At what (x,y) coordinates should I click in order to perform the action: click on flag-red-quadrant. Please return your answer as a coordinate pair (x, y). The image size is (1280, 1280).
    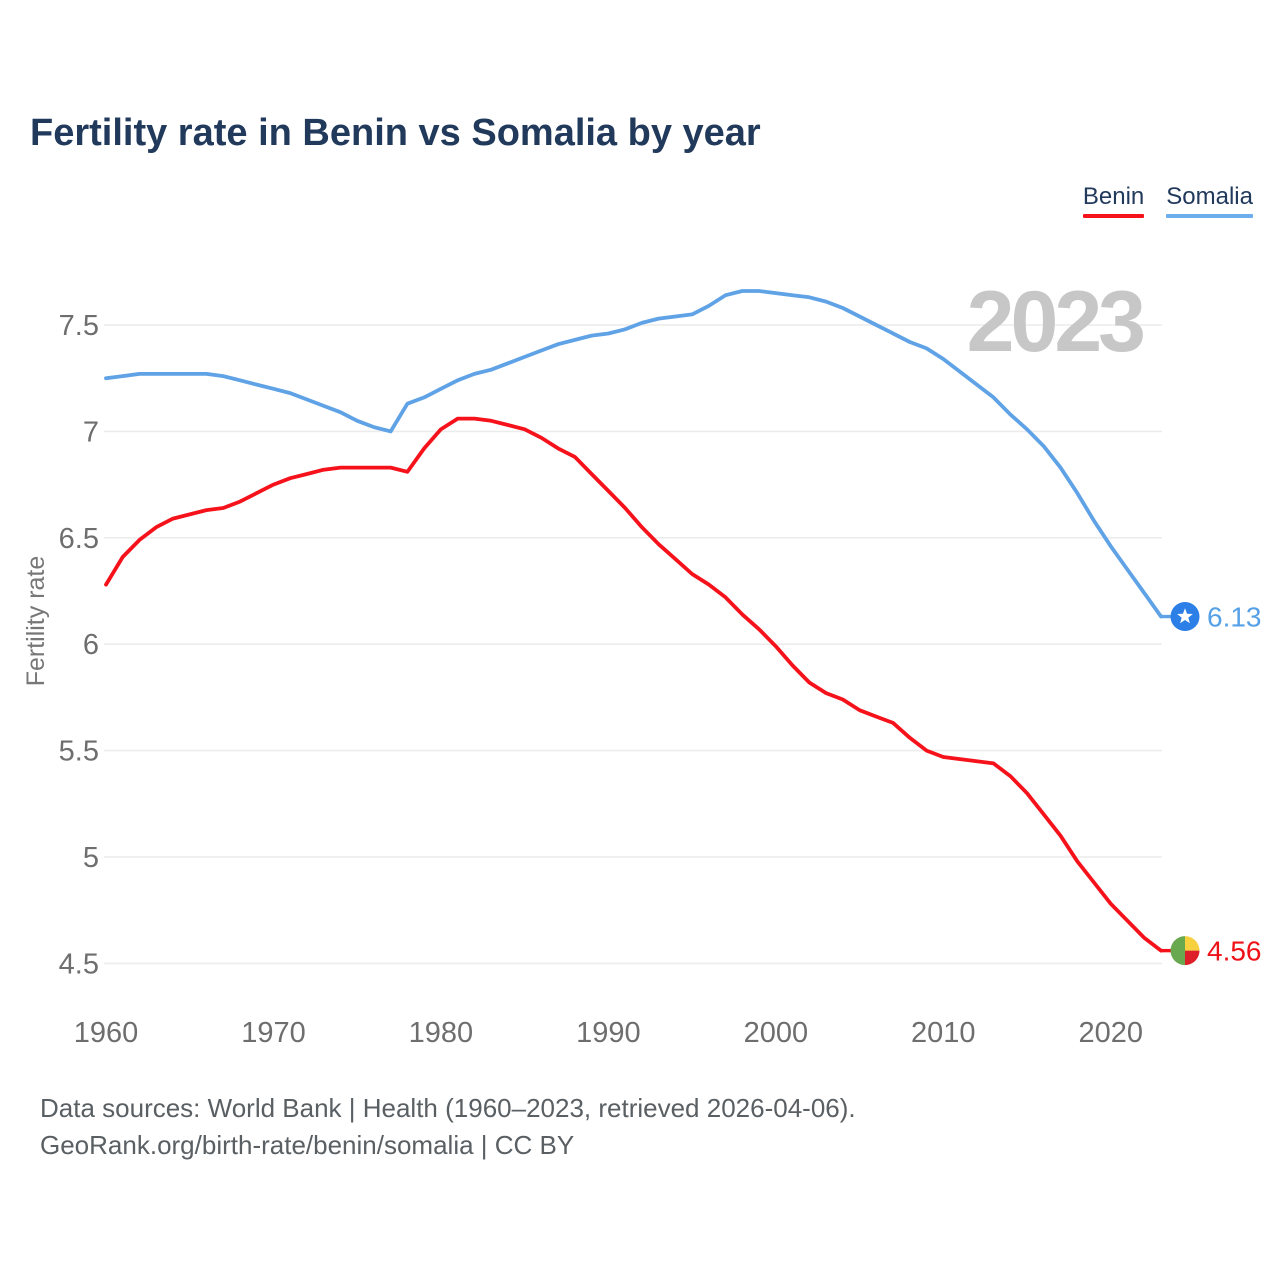
    Looking at the image, I should click on (1192, 958).